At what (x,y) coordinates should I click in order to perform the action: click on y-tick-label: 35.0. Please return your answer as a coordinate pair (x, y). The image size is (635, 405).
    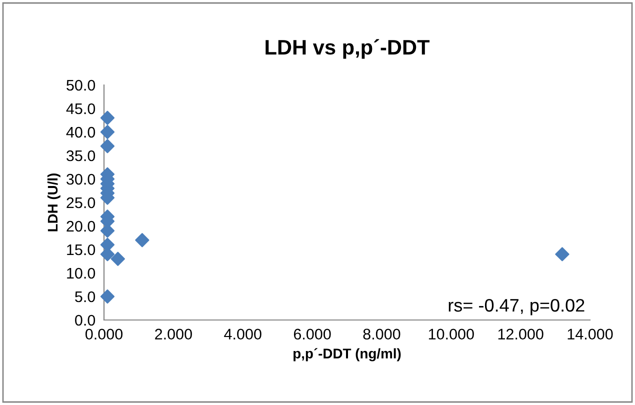
    Looking at the image, I should click on (81, 156).